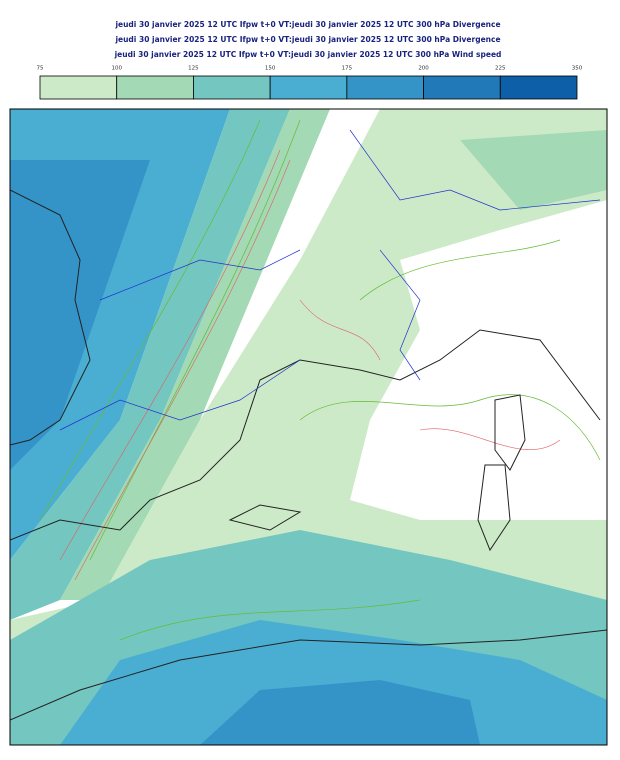  What do you see at coordinates (40, 69) in the screenshot?
I see `colorbar-tick-label: 75` at bounding box center [40, 69].